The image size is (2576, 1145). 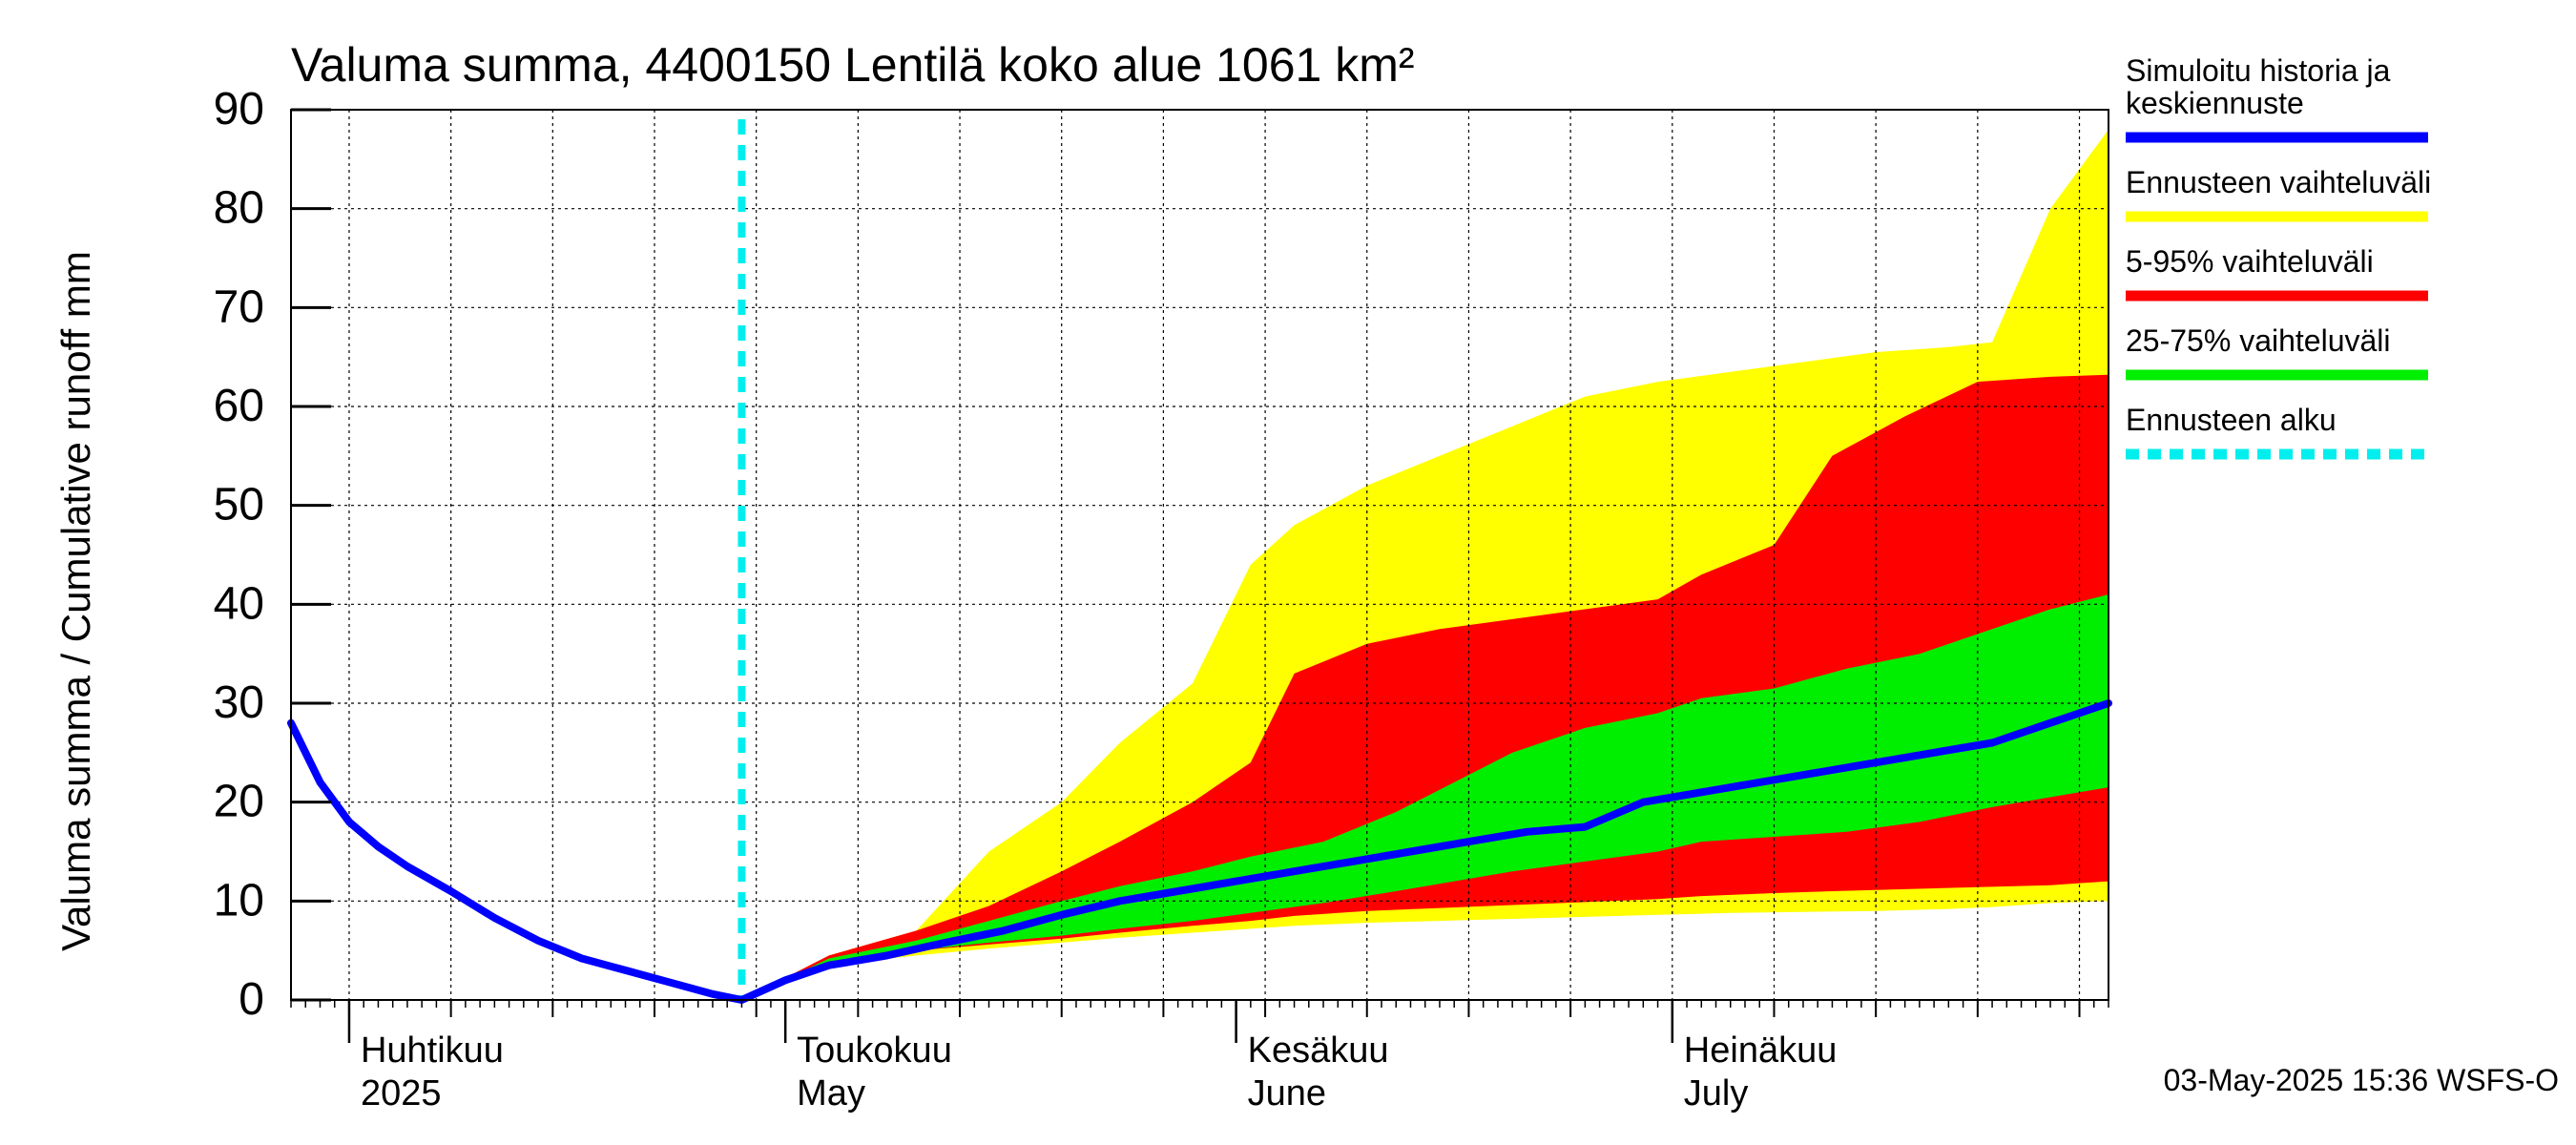 What do you see at coordinates (874, 1051) in the screenshot?
I see `month-label: Toukokuu` at bounding box center [874, 1051].